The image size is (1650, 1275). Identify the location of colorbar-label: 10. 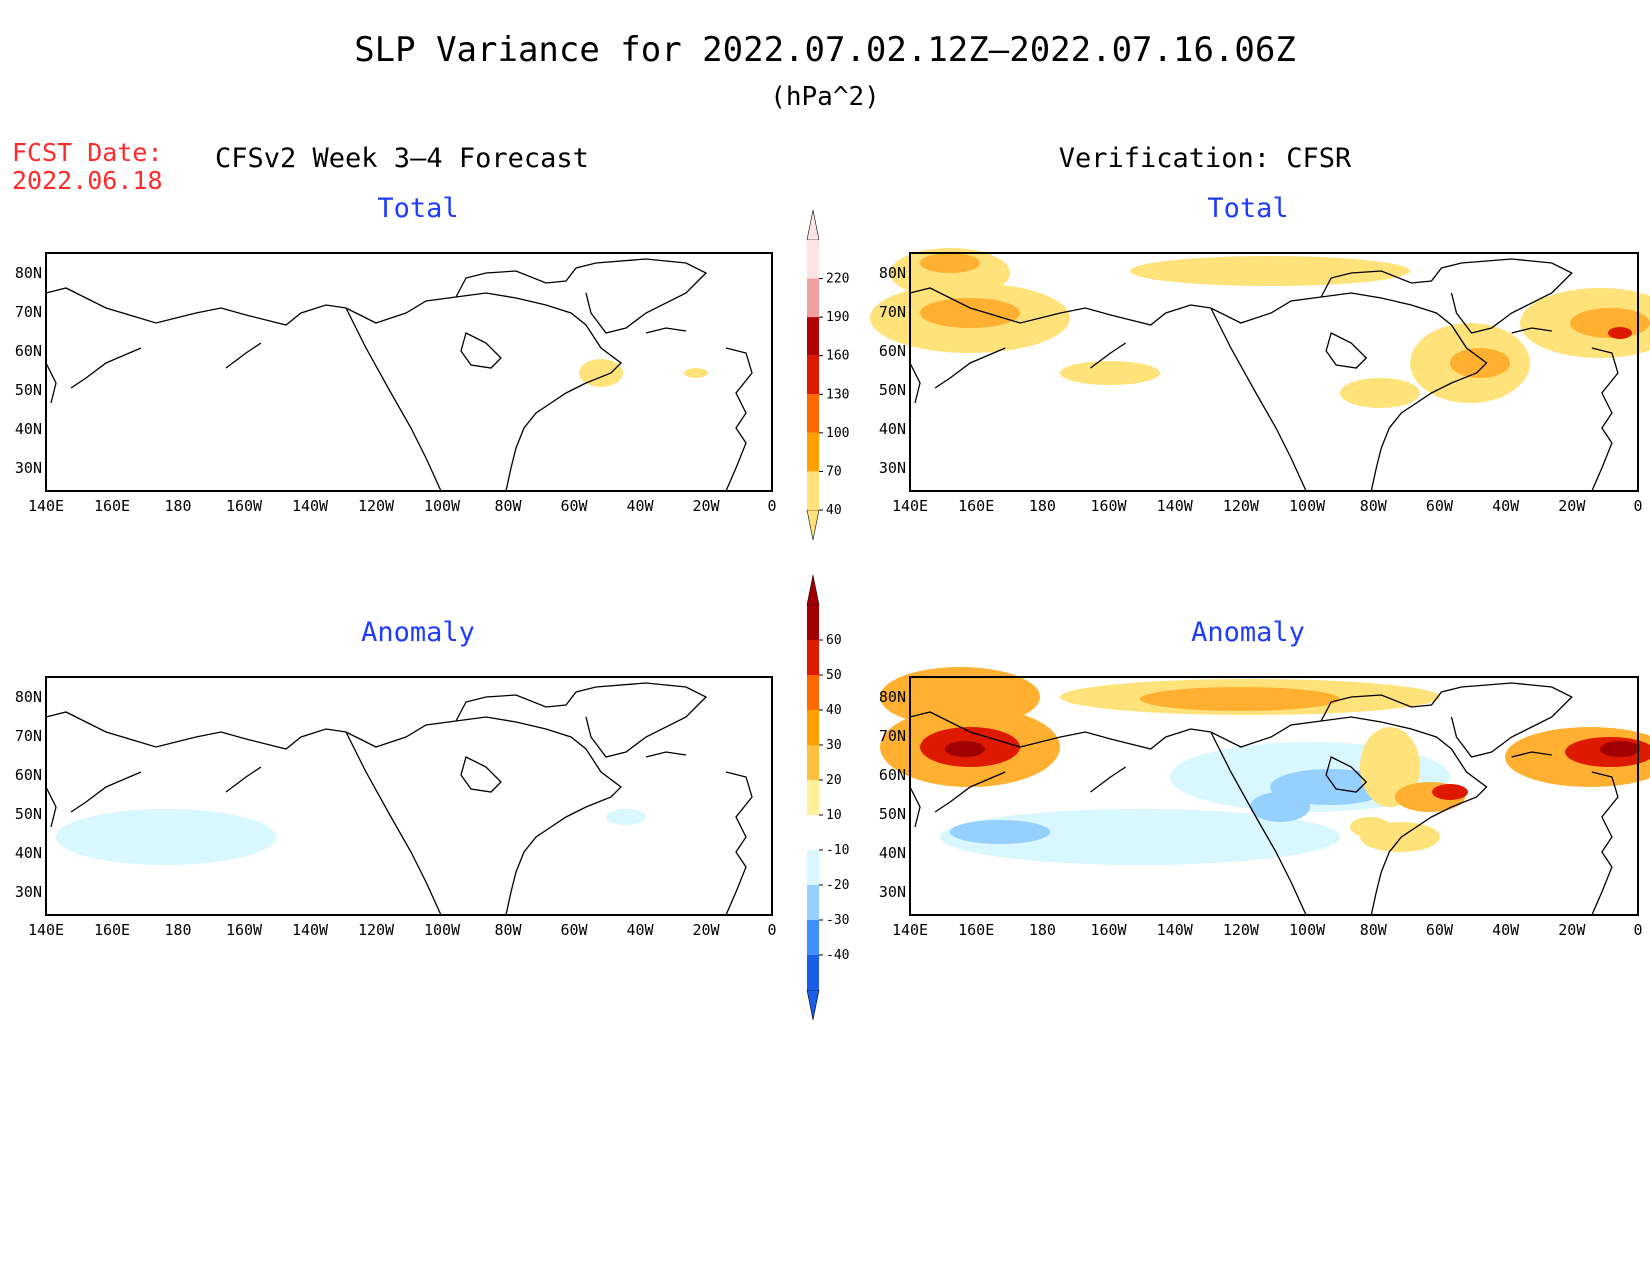
(834, 815).